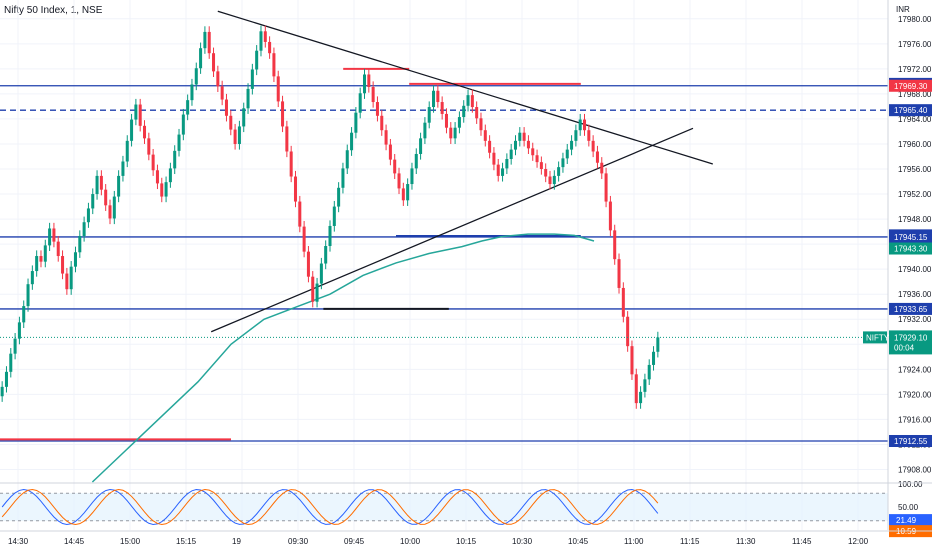  I want to click on time-tick-label: 10:45, so click(578, 541).